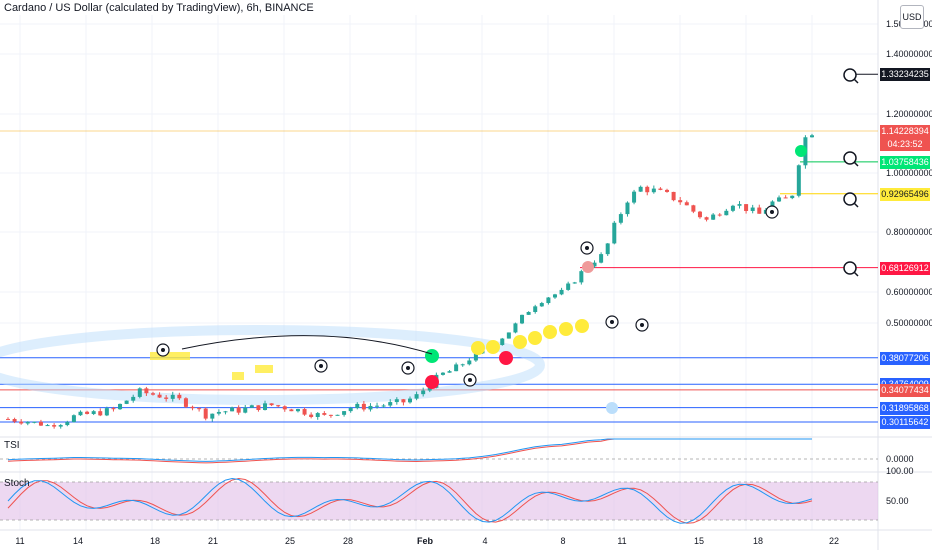 Image resolution: width=932 pixels, height=550 pixels. Describe the element at coordinates (909, 323) in the screenshot. I see `price-axis-tick-label: 0.50000000` at that location.